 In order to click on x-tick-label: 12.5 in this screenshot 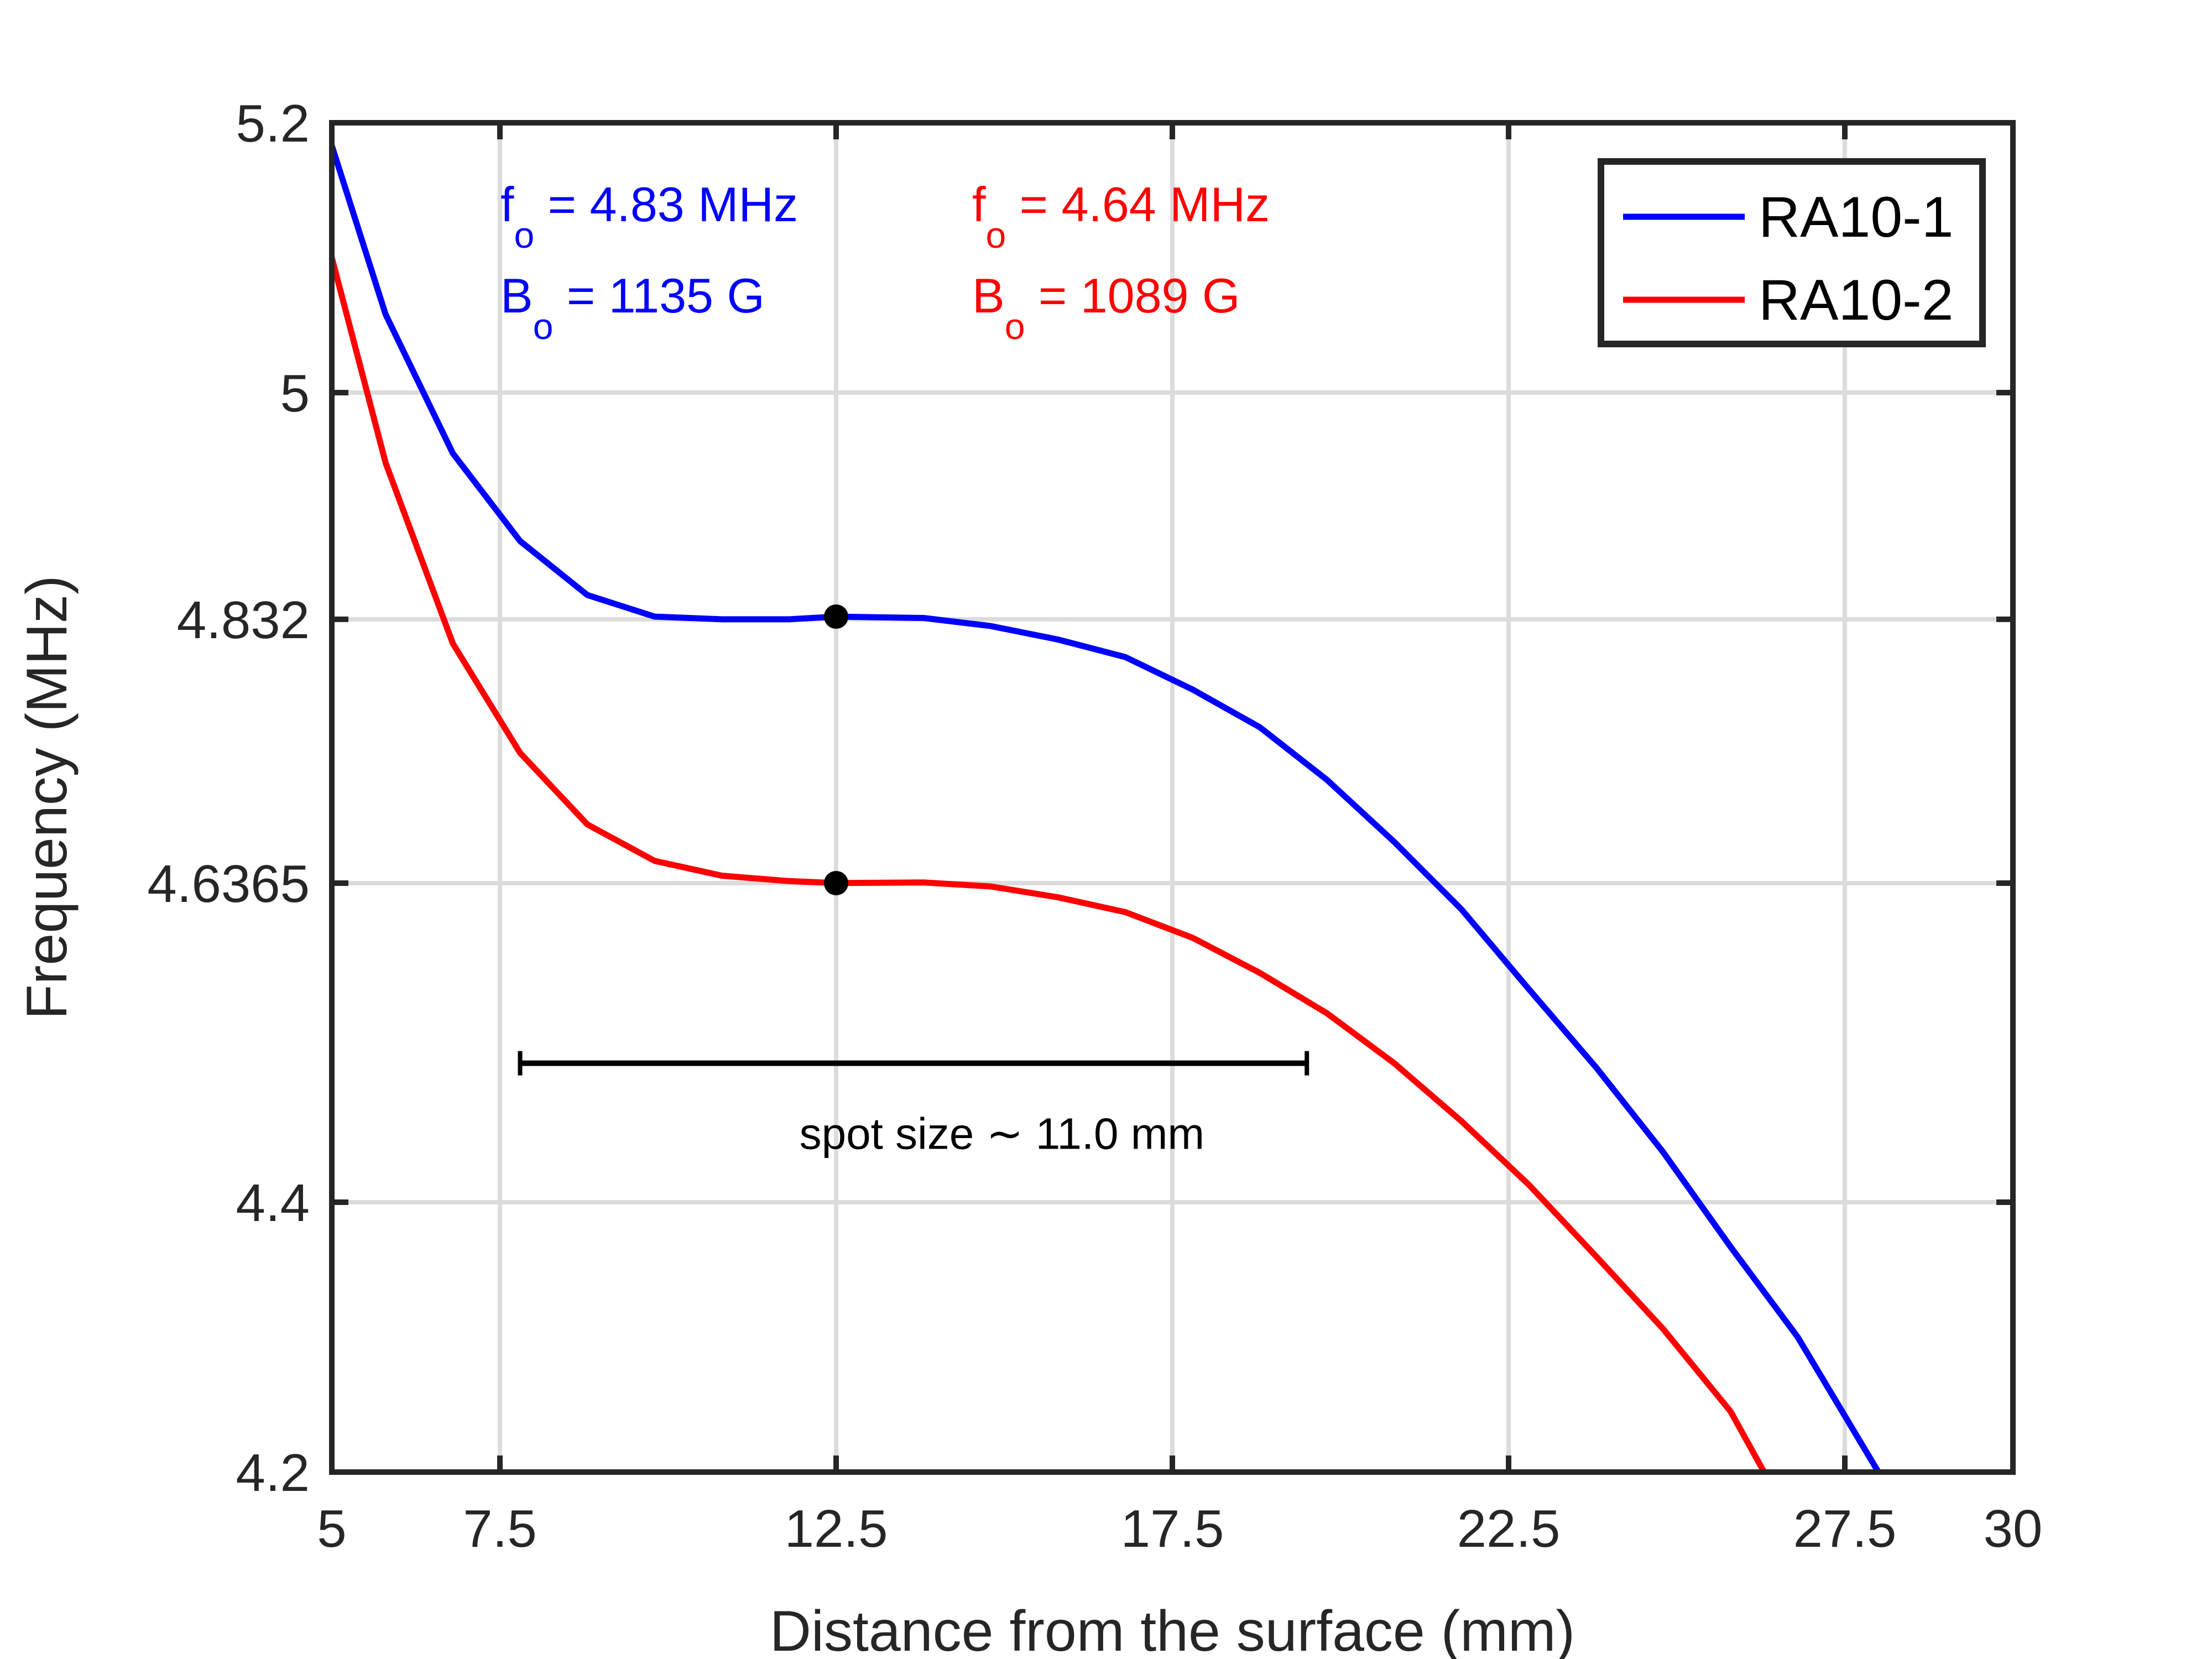, I will do `click(836, 1529)`.